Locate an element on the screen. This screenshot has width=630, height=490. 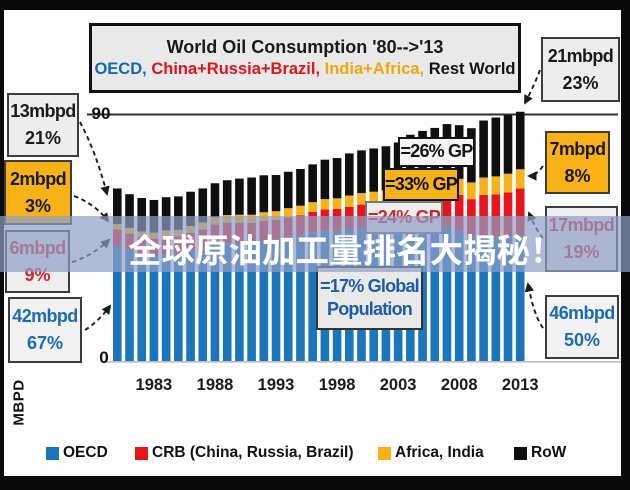
x-axis-ticks: 1983 1988 1993 1998 2003 2008 2013 is located at coordinates (315, 386).